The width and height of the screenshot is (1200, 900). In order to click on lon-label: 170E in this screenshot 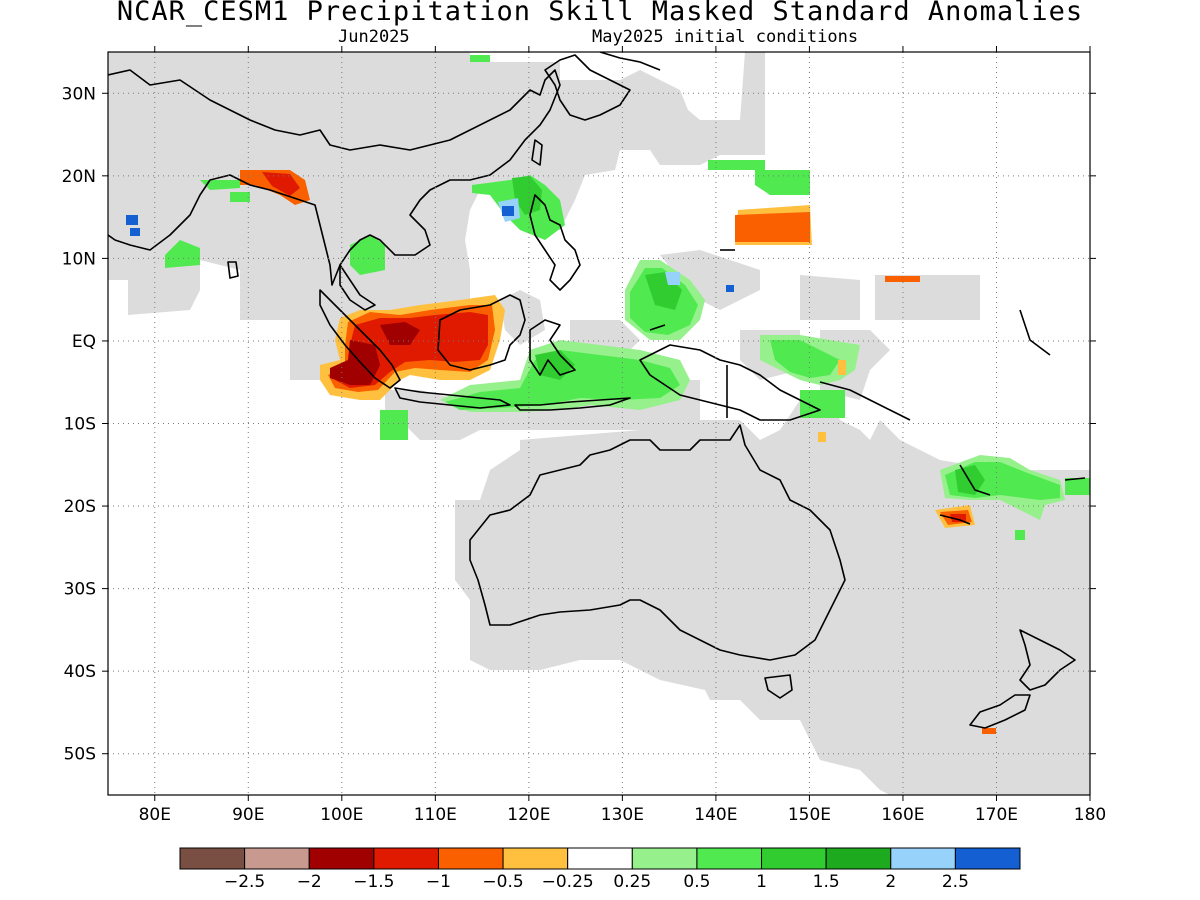, I will do `click(996, 815)`.